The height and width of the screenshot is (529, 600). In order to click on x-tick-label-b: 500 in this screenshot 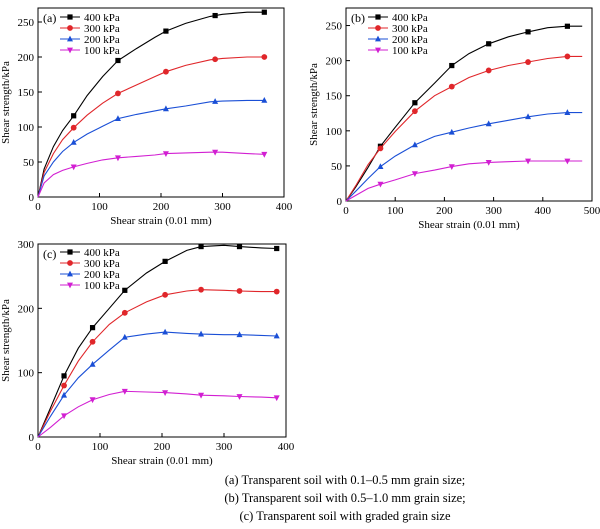, I will do `click(592, 211)`.